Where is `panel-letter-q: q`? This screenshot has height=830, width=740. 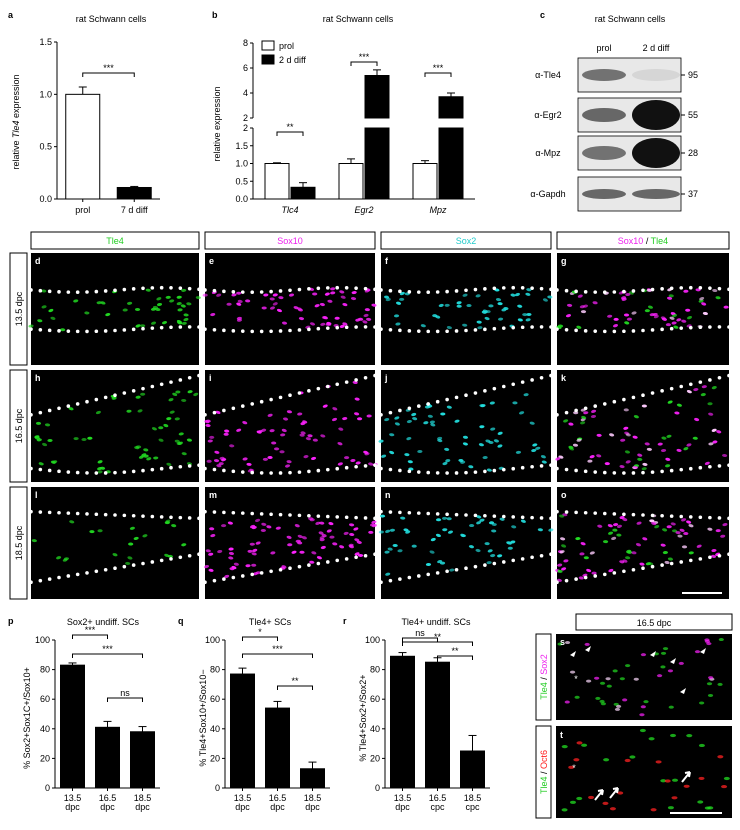
panel-letter-q: q is located at coordinates (181, 621).